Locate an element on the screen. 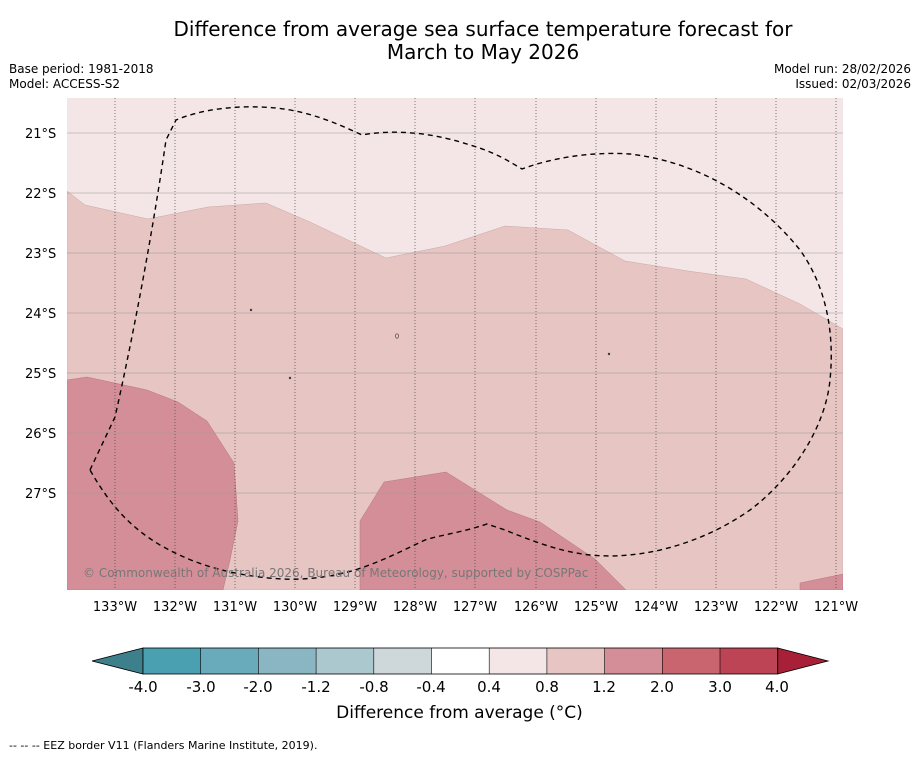  lon-label: 123°W is located at coordinates (716, 607).